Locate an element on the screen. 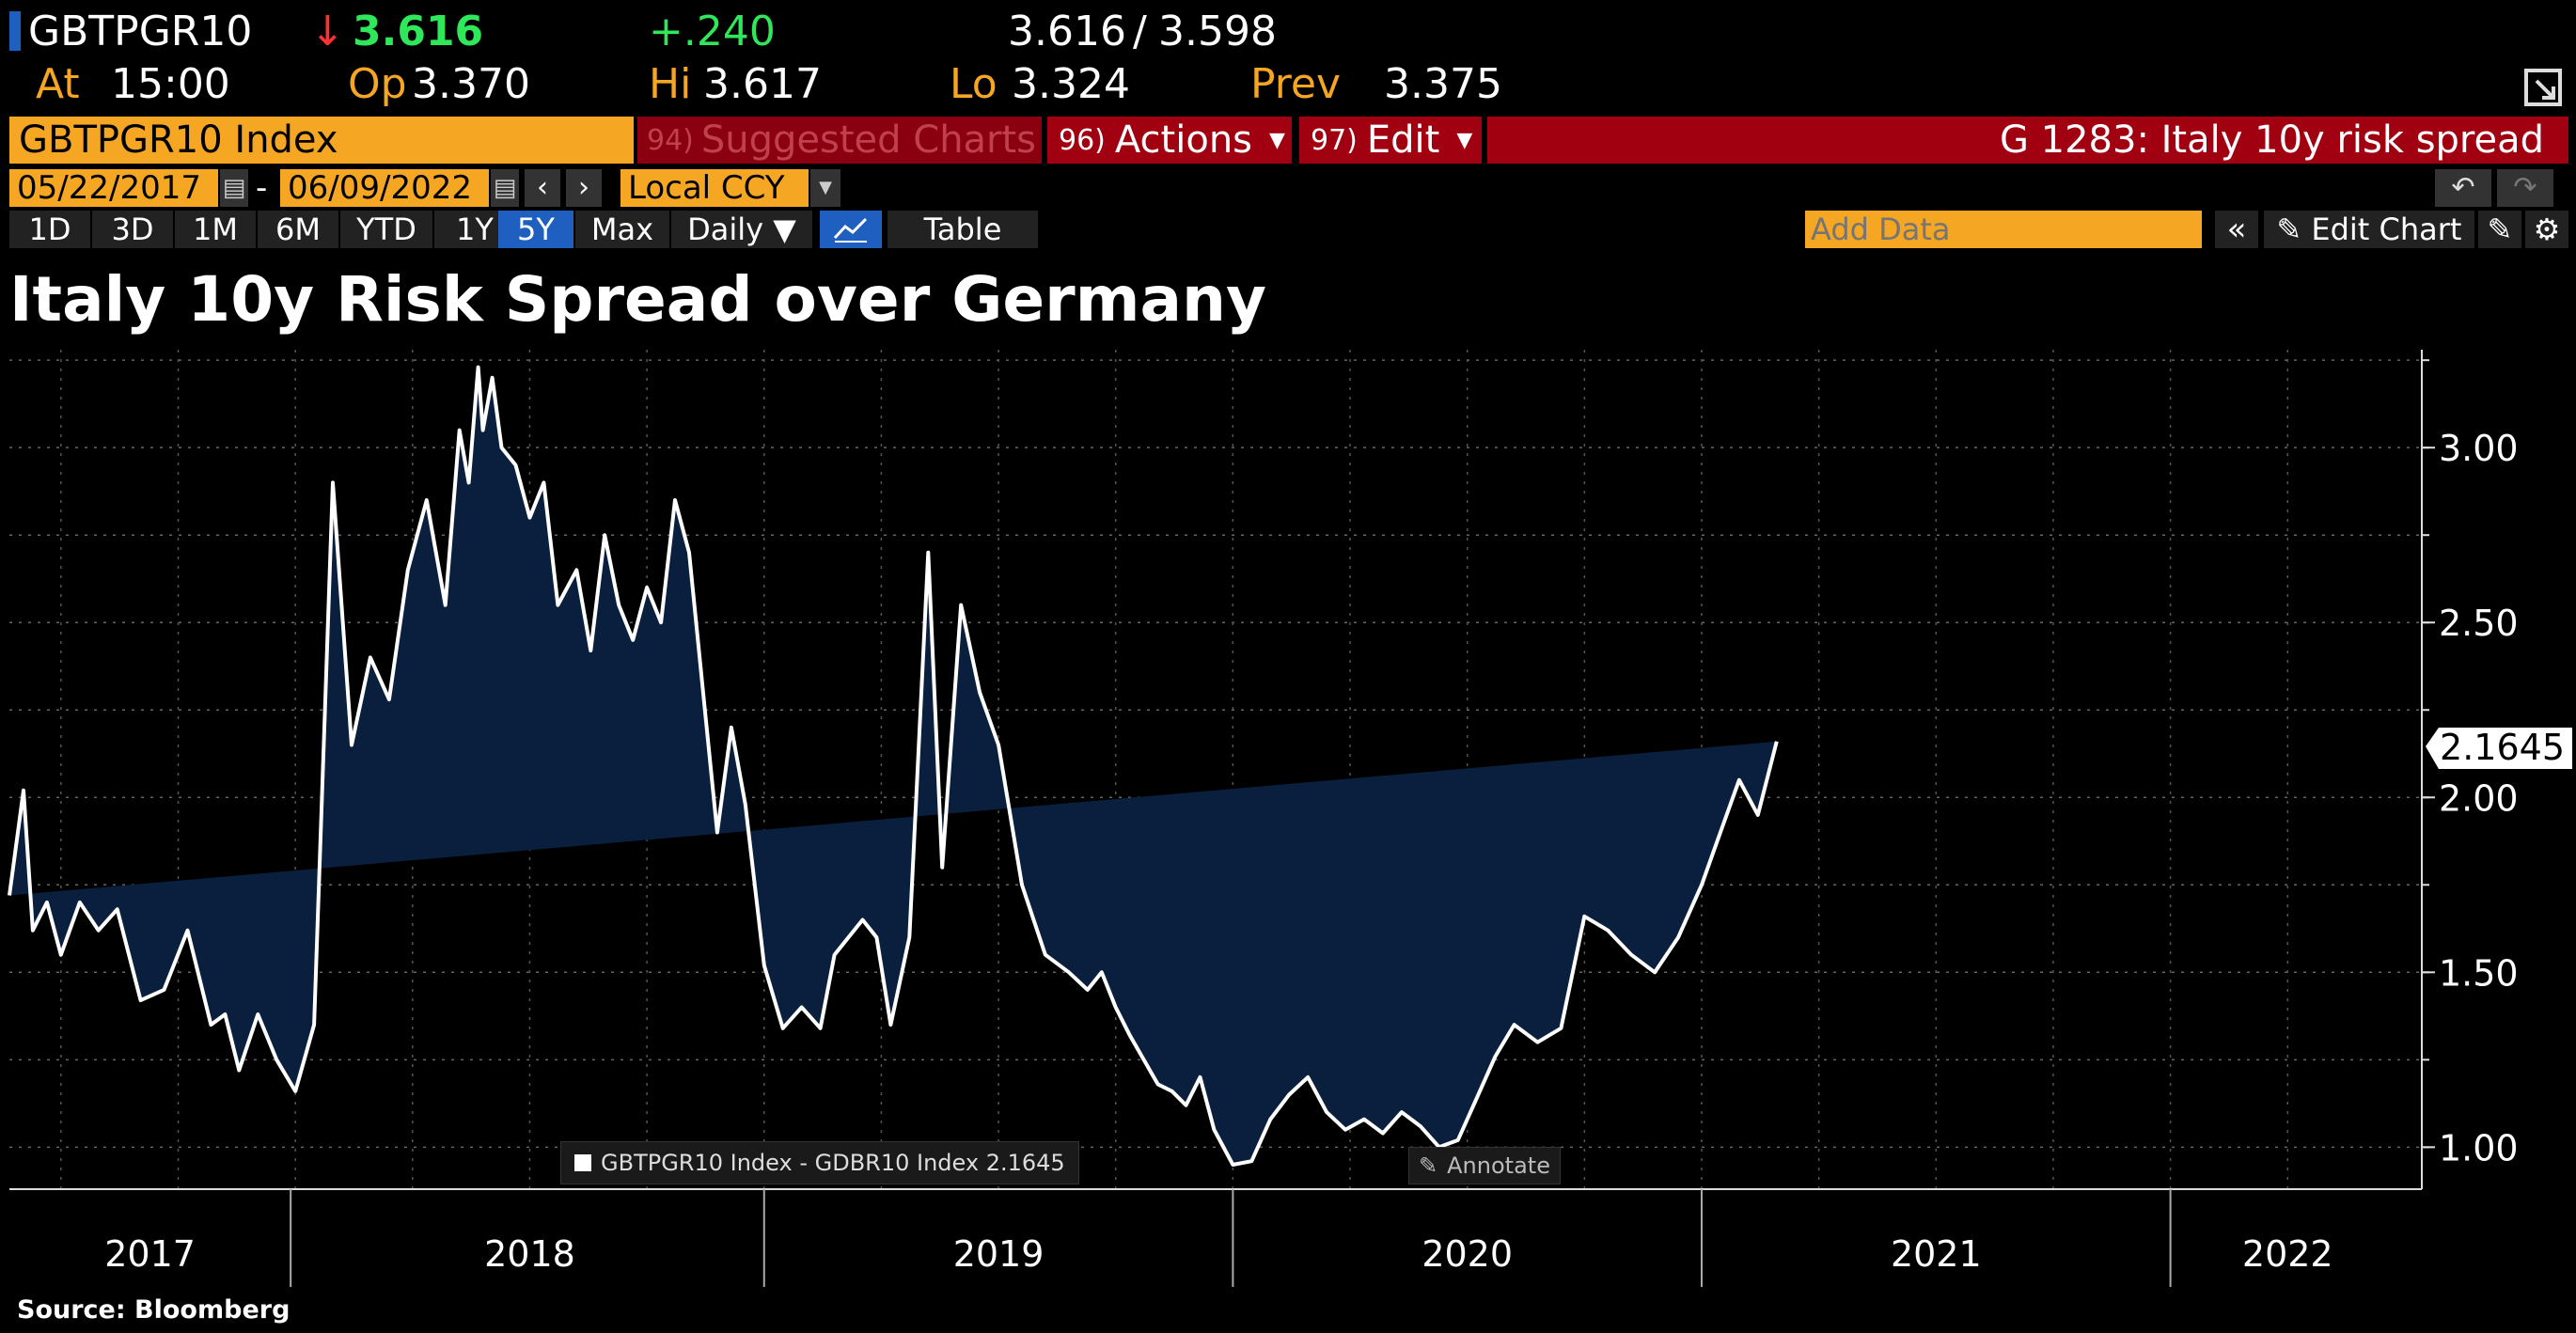 The height and width of the screenshot is (1333, 2576). ticker-marker is located at coordinates (15, 31).